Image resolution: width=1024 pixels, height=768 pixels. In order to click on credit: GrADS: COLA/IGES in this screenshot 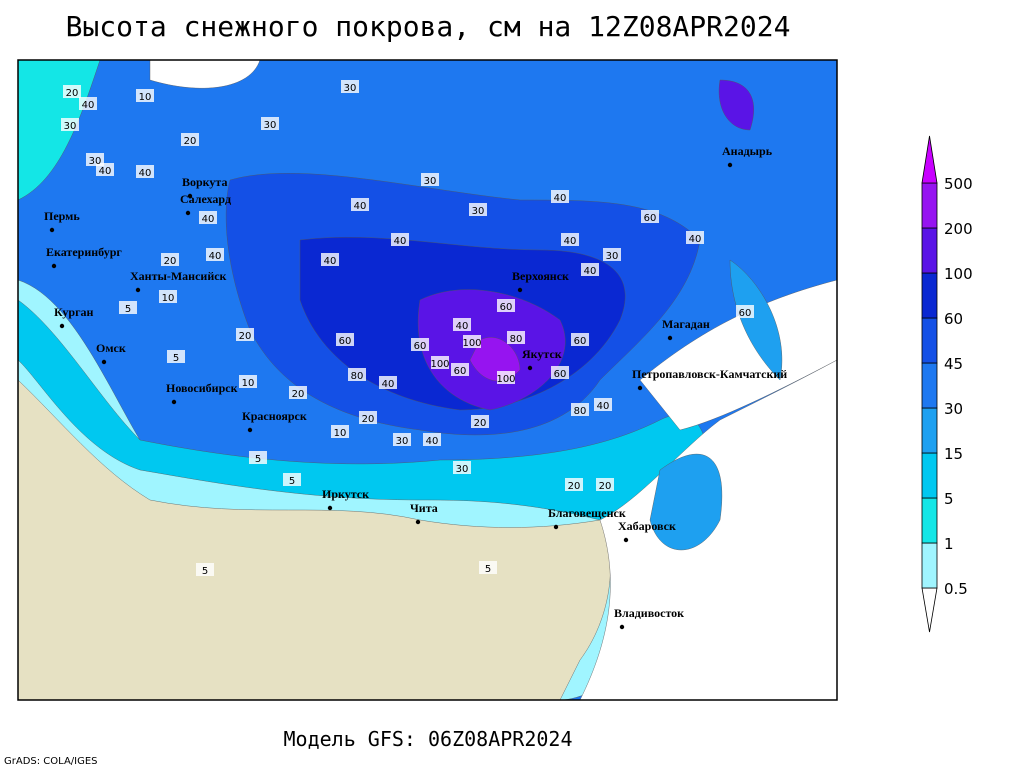, I will do `click(51, 761)`.